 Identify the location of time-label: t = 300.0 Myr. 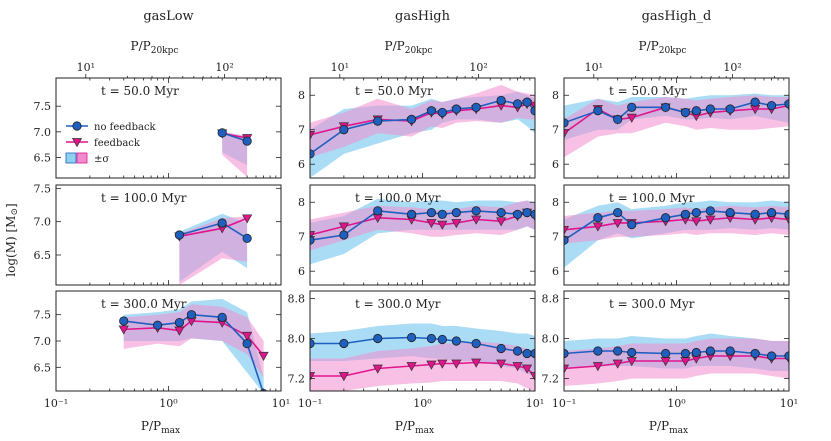
(144, 304).